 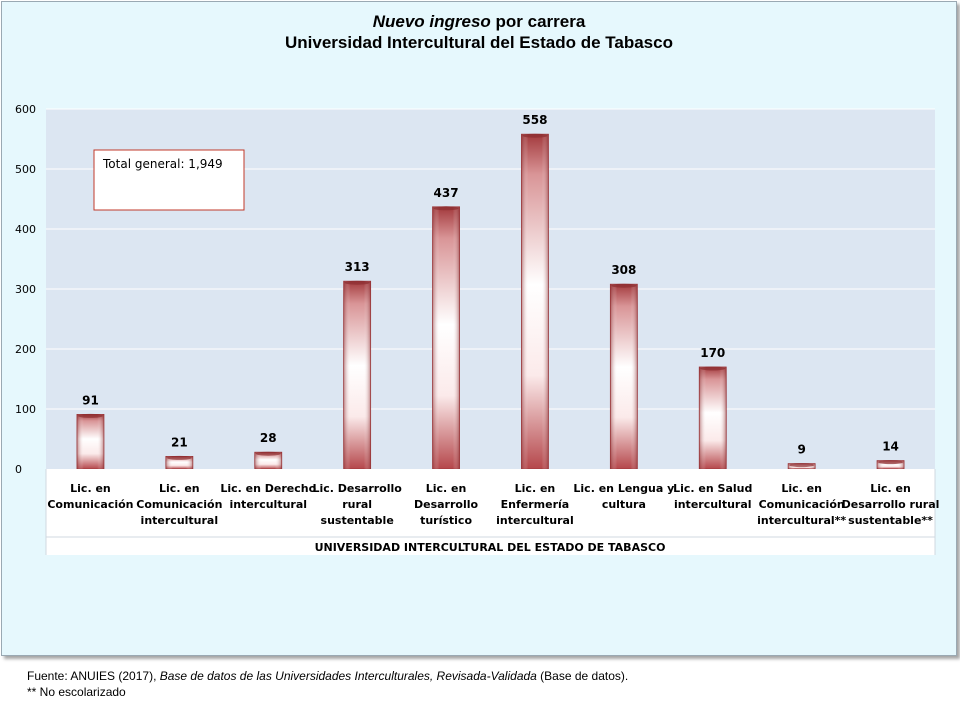 I want to click on source-prefix: Fuente: ANUIES (2017),, so click(x=93, y=676).